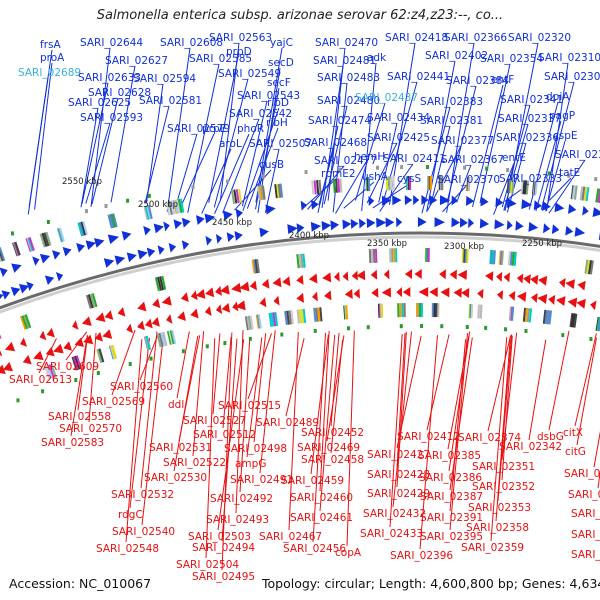 This screenshot has height=600, width=600. Describe the element at coordinates (472, 160) in the screenshot. I see `gene-label: SARI_02367` at that location.